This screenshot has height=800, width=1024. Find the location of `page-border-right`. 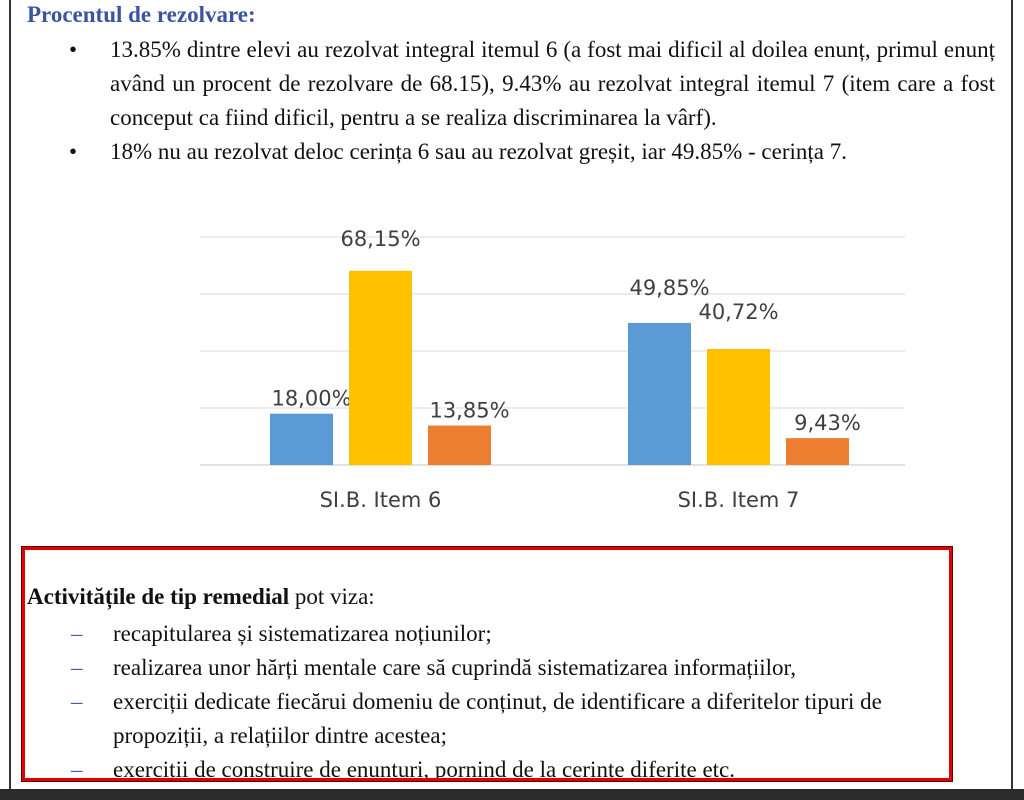

page-border-right is located at coordinates (1012, 395).